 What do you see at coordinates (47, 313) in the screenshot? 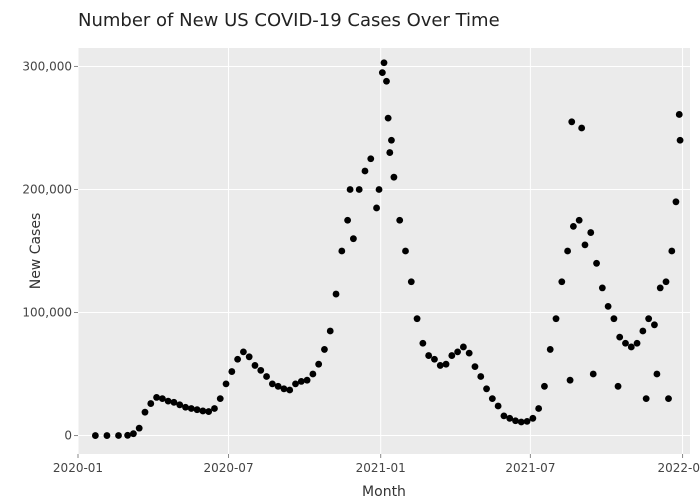
I see `y-tick-label: 100,000` at bounding box center [47, 313].